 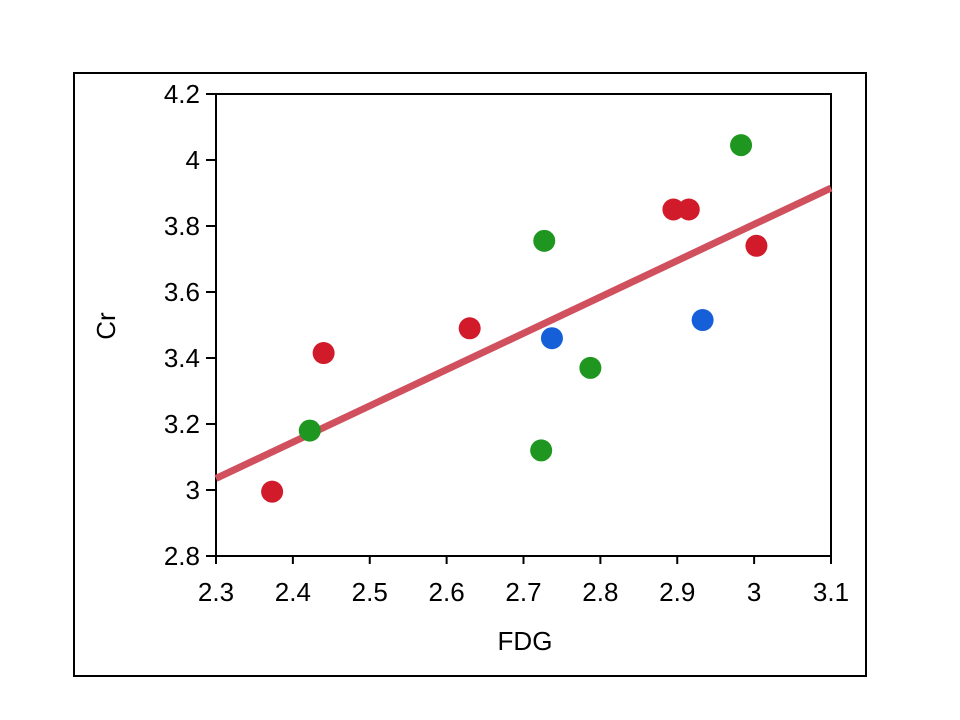 What do you see at coordinates (370, 592) in the screenshot?
I see `x-tick-label: 2.5` at bounding box center [370, 592].